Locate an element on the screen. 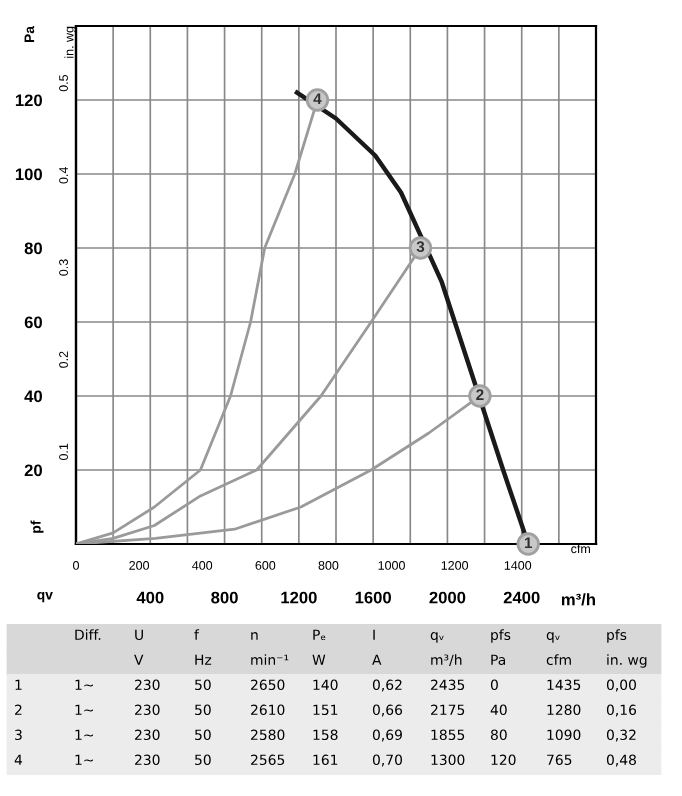 Image resolution: width=682 pixels, height=796 pixels. x-tick-label: 800 is located at coordinates (224, 597).